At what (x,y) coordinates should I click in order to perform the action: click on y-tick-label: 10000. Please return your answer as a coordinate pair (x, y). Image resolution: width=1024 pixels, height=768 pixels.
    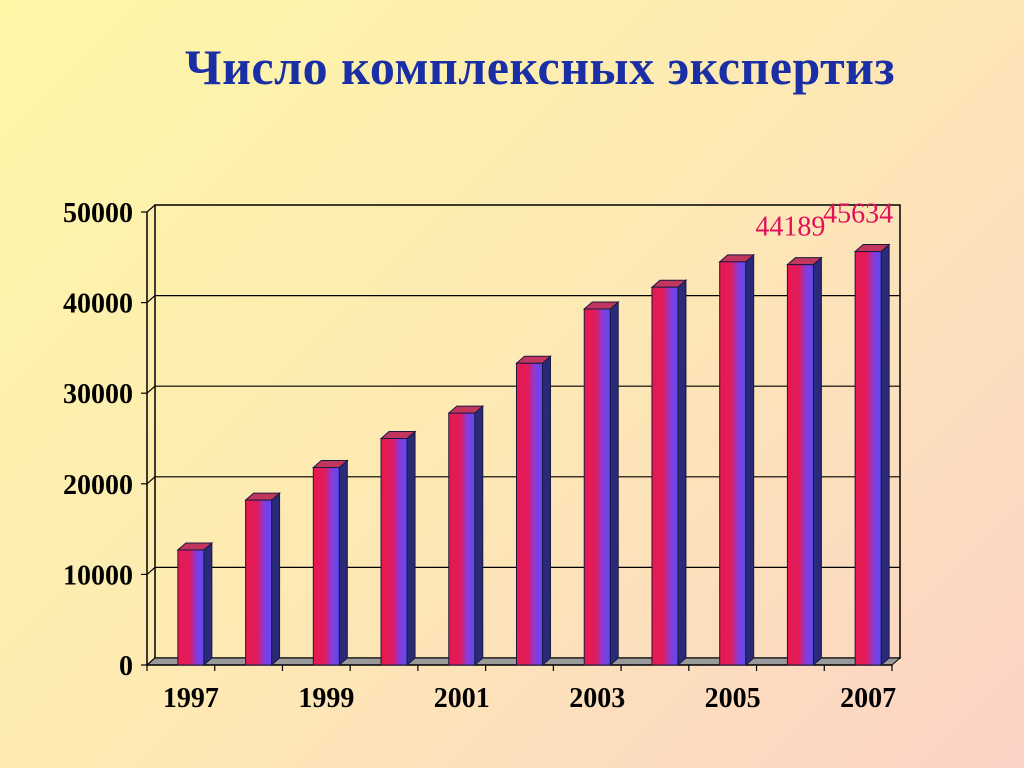
    Looking at the image, I should click on (98, 575).